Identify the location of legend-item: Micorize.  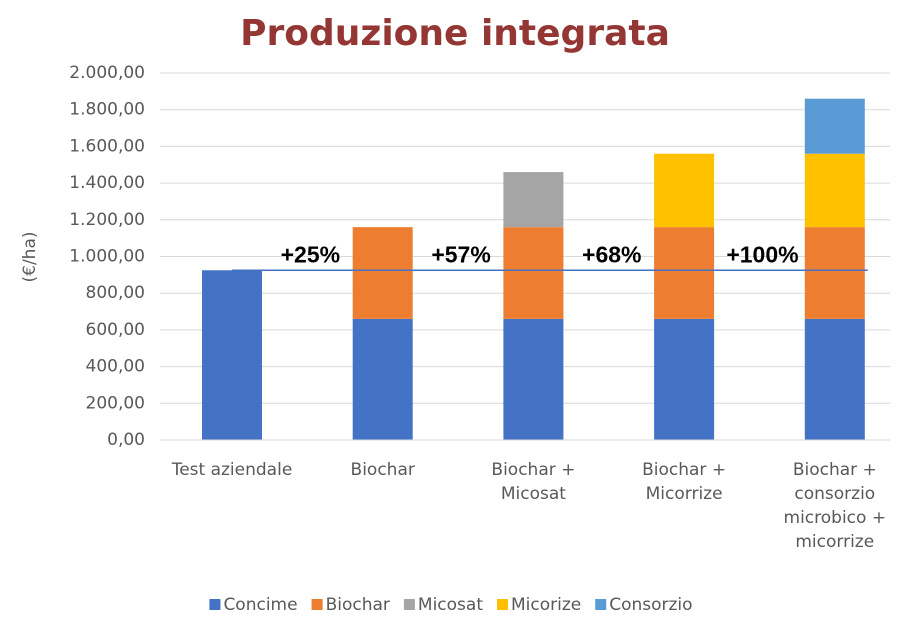
(538, 605).